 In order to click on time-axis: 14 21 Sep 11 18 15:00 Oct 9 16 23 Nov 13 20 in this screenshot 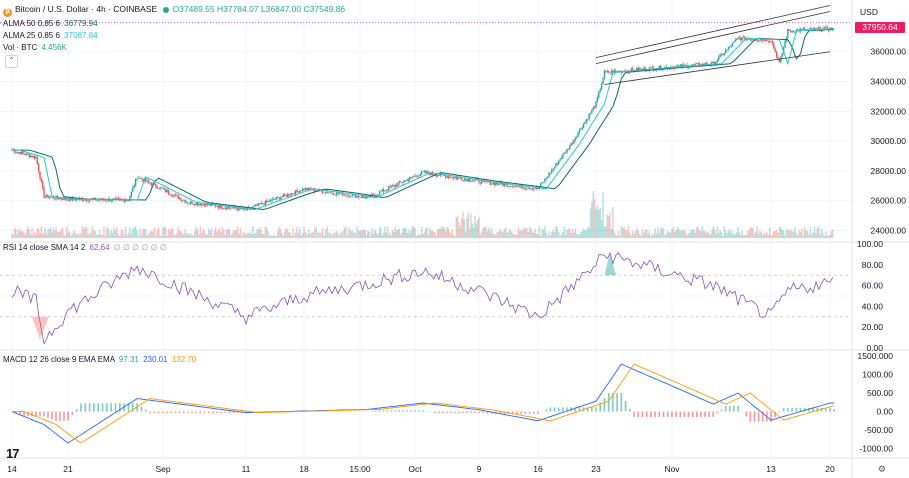, I will do `click(421, 469)`.